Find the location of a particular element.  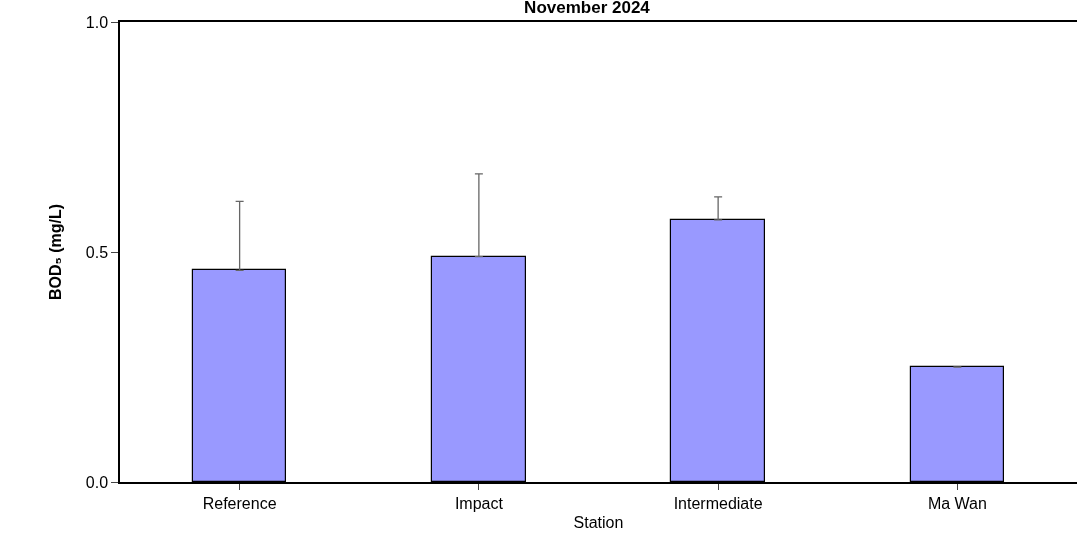

y-tick-label: 0.0 is located at coordinates (97, 482).